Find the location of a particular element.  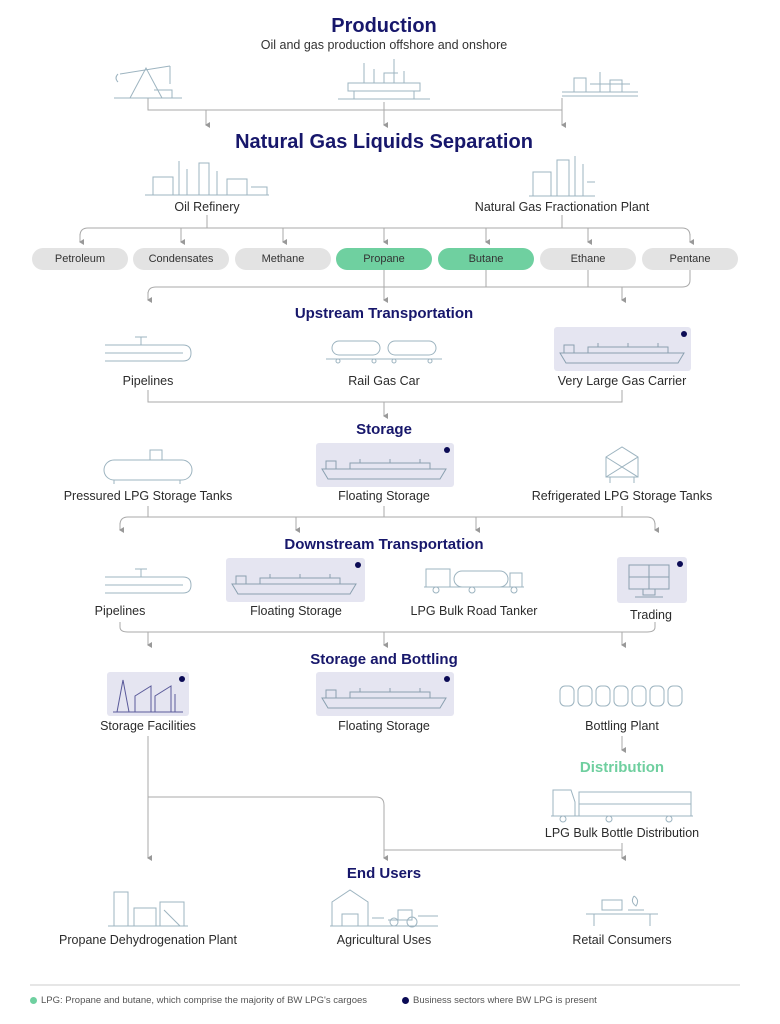

bottle-truck-icon is located at coordinates (622, 806).